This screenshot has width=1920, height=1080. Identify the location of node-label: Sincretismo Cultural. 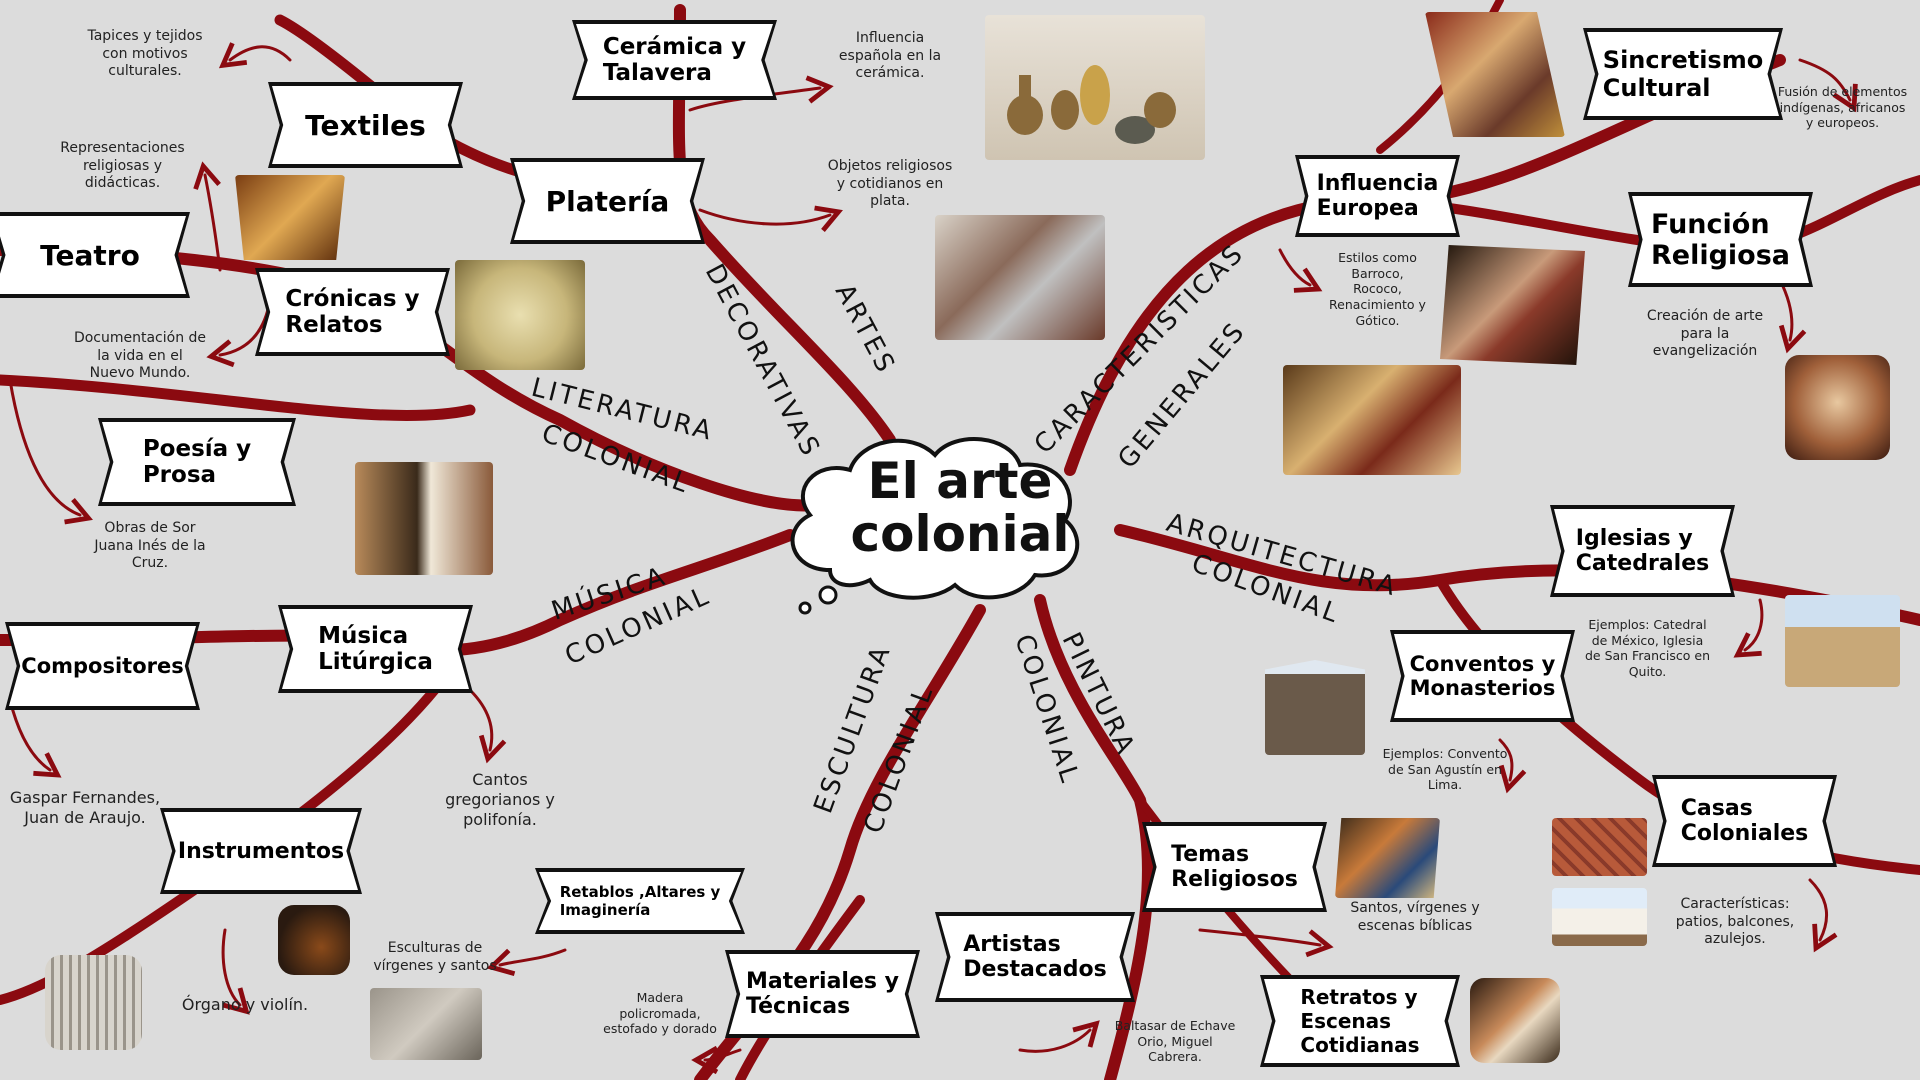
(1683, 74).